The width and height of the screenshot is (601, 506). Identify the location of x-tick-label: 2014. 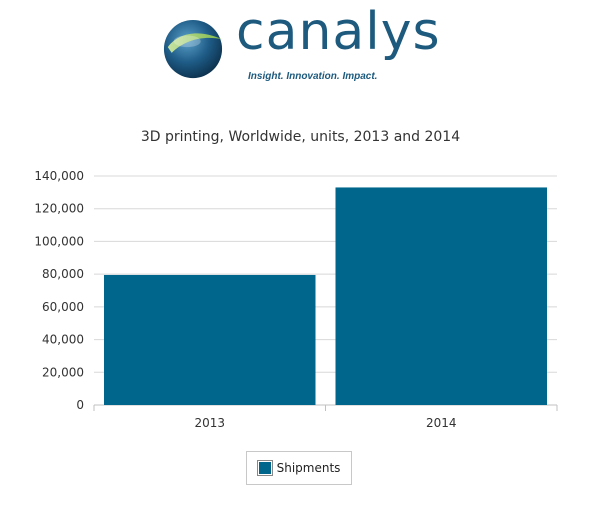
(441, 423).